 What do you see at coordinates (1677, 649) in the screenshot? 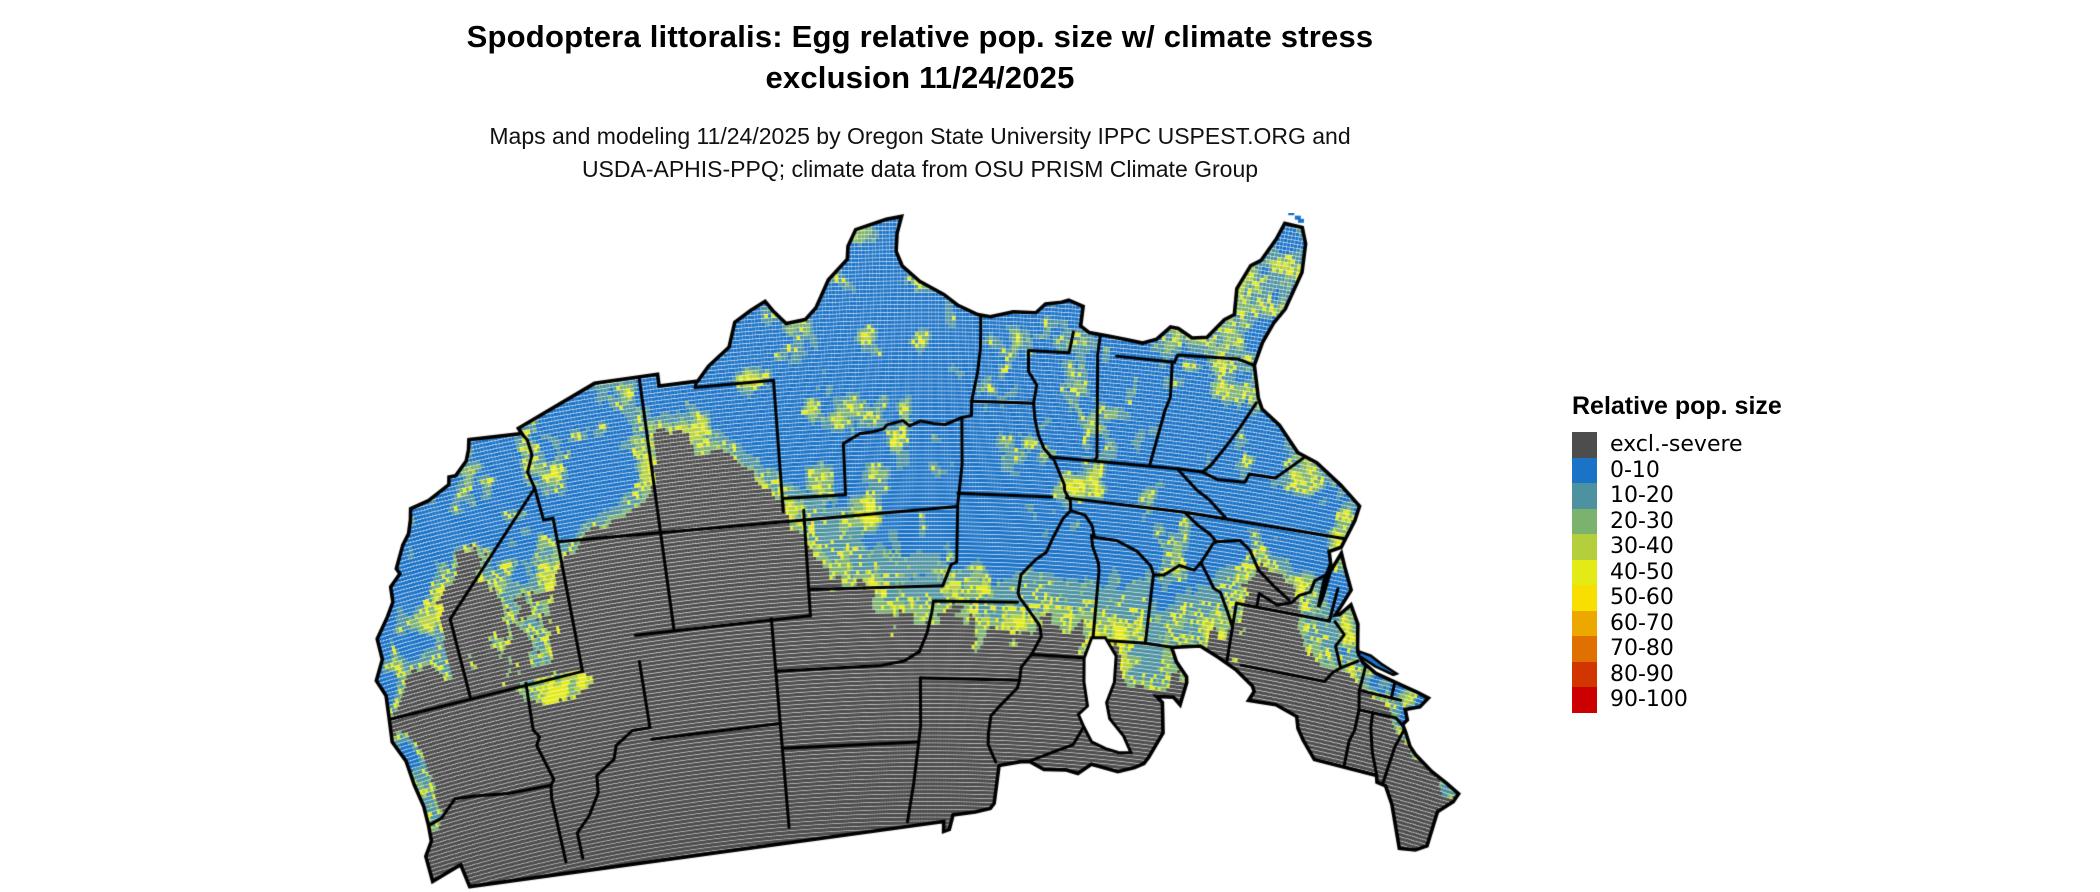
I see `legend-item: 70-80` at bounding box center [1677, 649].